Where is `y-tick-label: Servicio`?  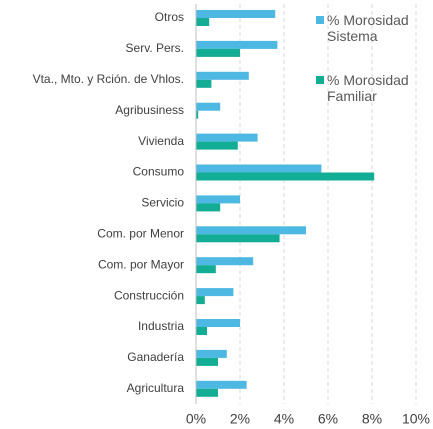 y-tick-label: Servicio is located at coordinates (162, 203).